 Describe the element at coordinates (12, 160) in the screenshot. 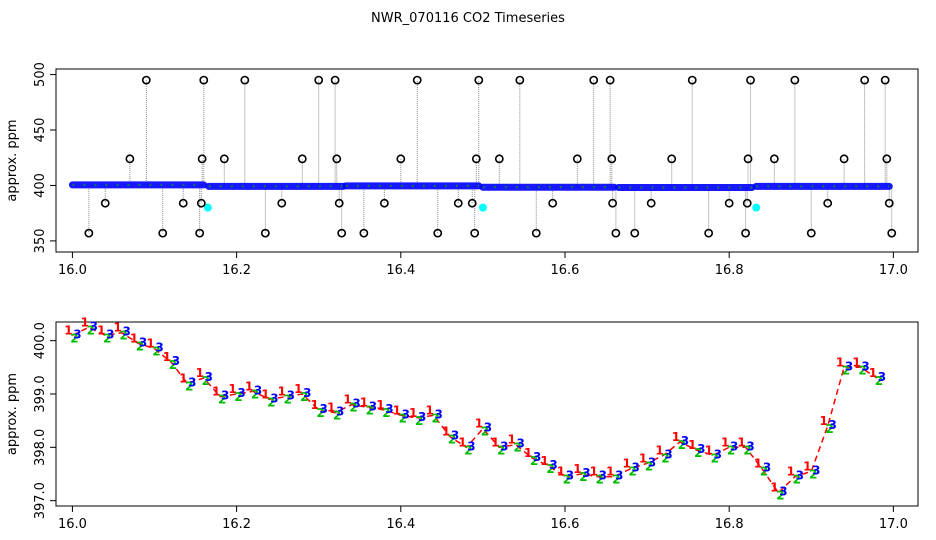

I see `top-panel-y-axis-label: approx. ppm` at that location.